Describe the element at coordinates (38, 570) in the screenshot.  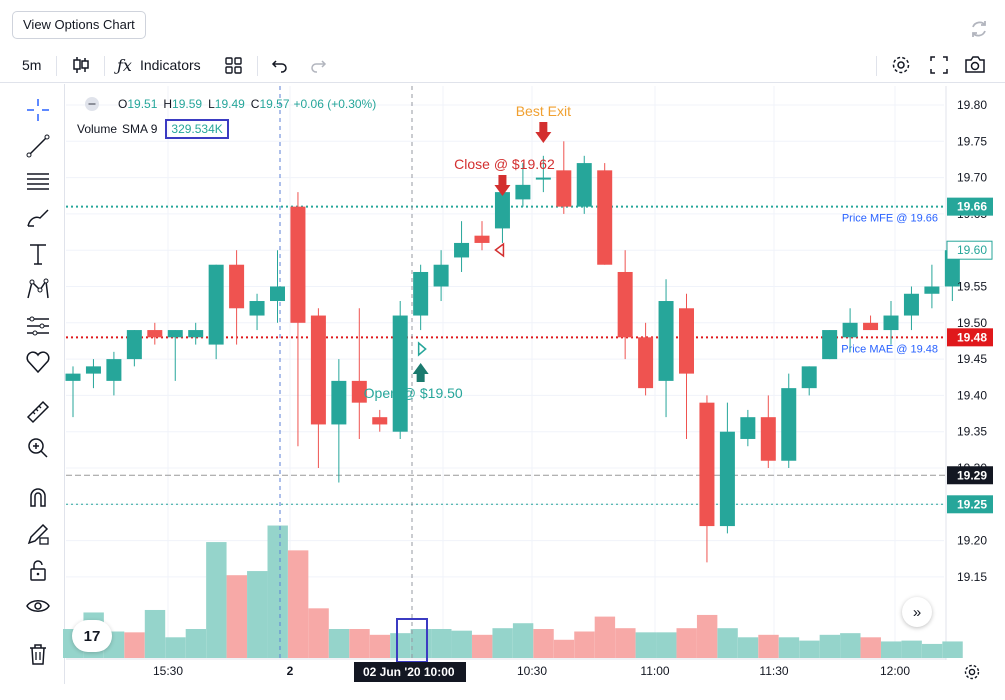
I see `unlock-icon` at that location.